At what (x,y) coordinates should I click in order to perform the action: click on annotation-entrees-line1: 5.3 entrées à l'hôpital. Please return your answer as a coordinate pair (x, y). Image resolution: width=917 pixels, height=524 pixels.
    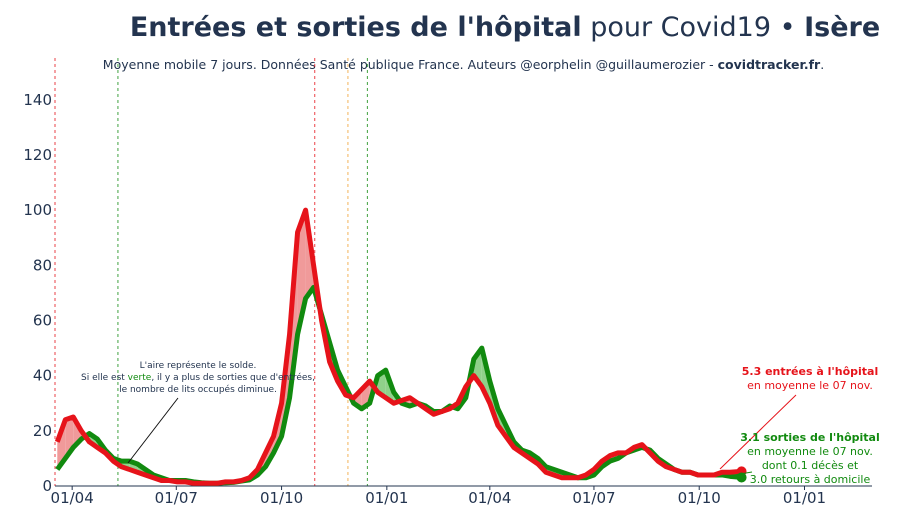
    Looking at the image, I should click on (810, 371).